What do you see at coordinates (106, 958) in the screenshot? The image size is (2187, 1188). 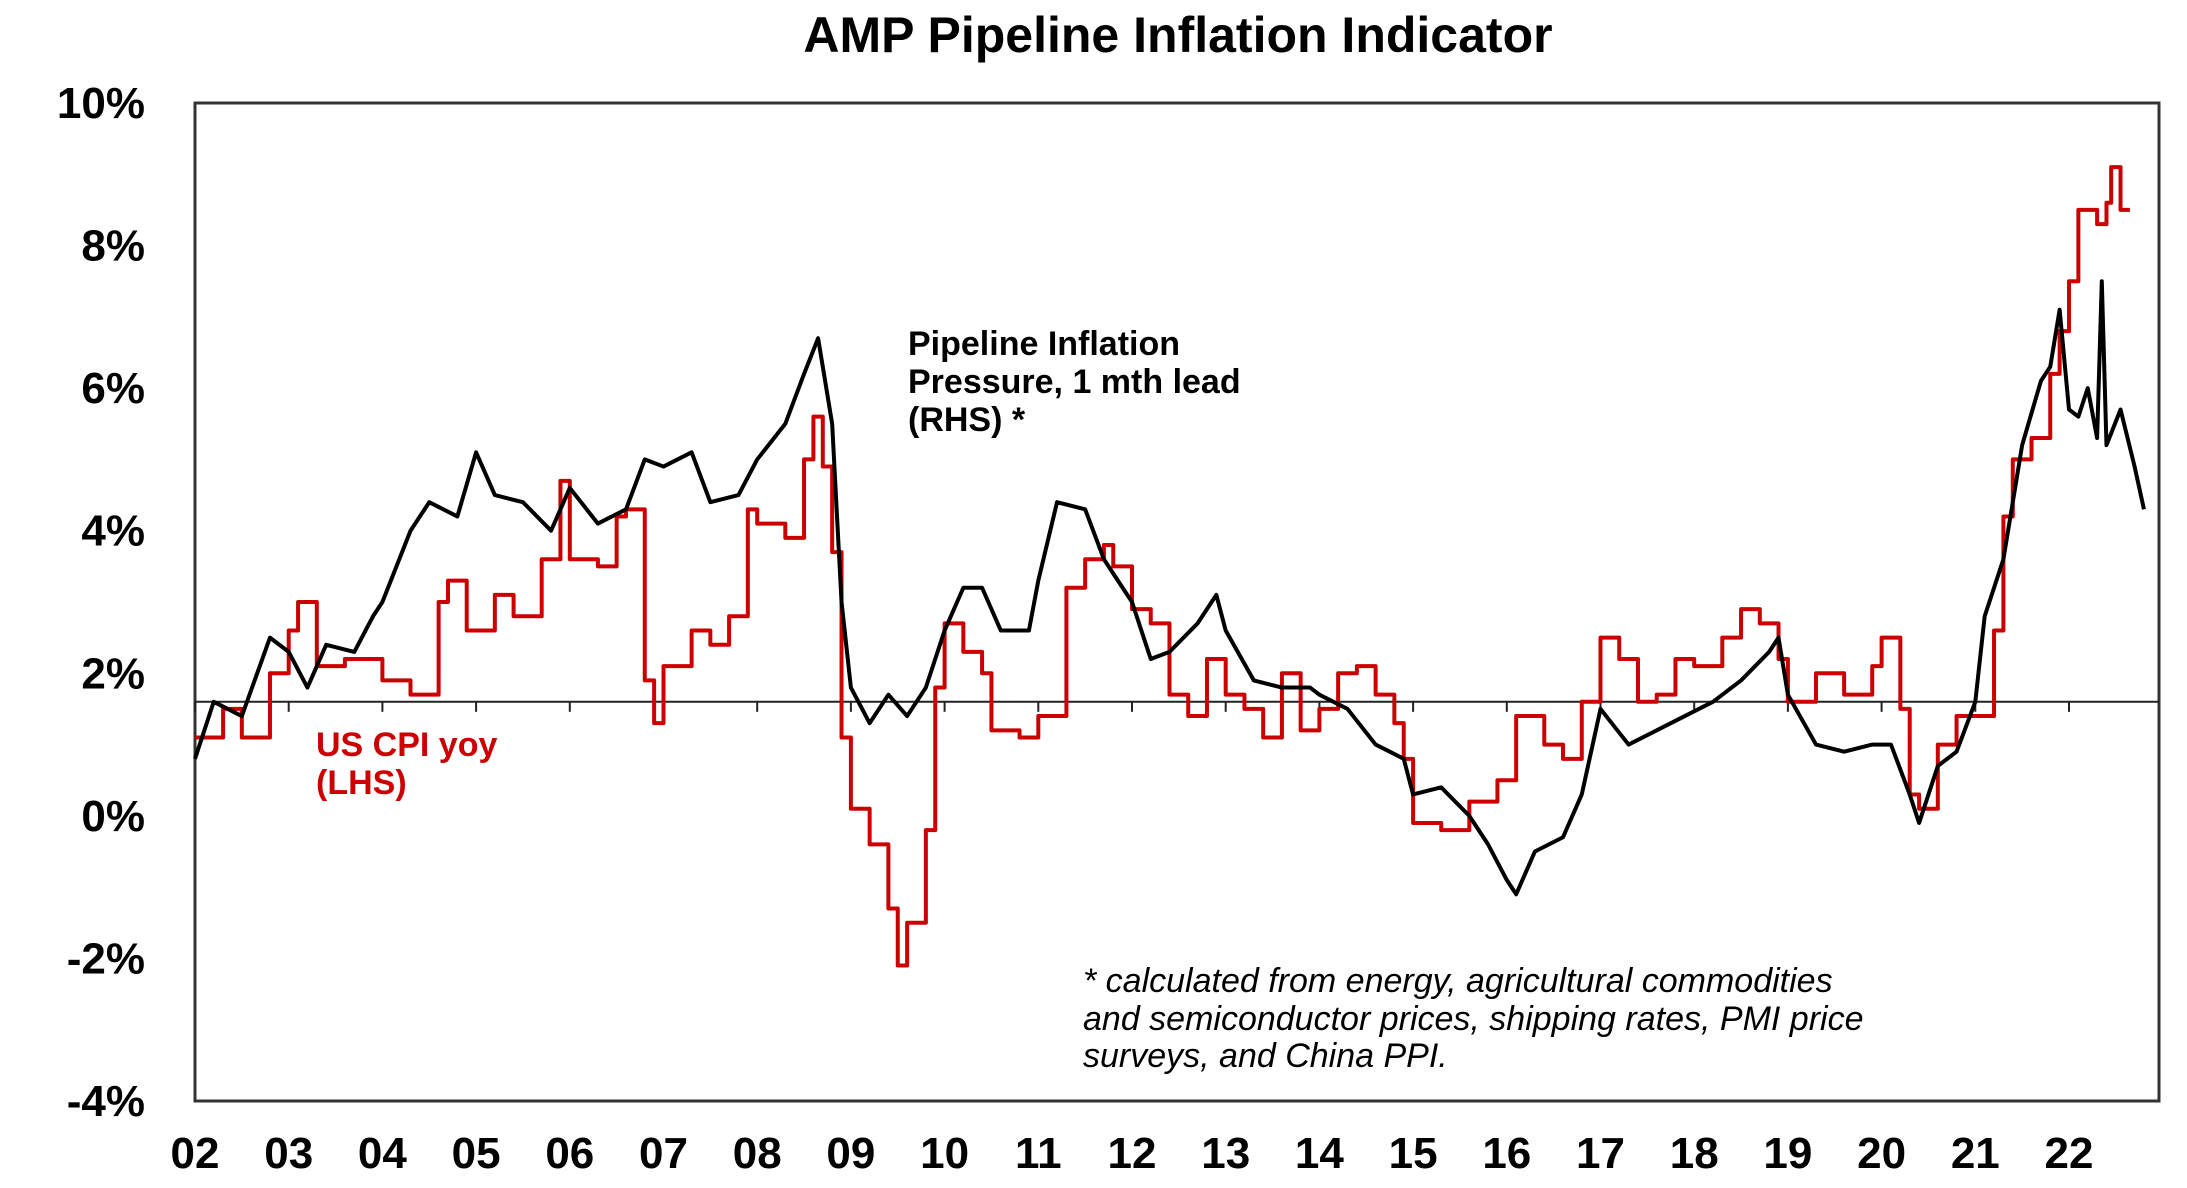 I see `y-tick-label: -2%` at bounding box center [106, 958].